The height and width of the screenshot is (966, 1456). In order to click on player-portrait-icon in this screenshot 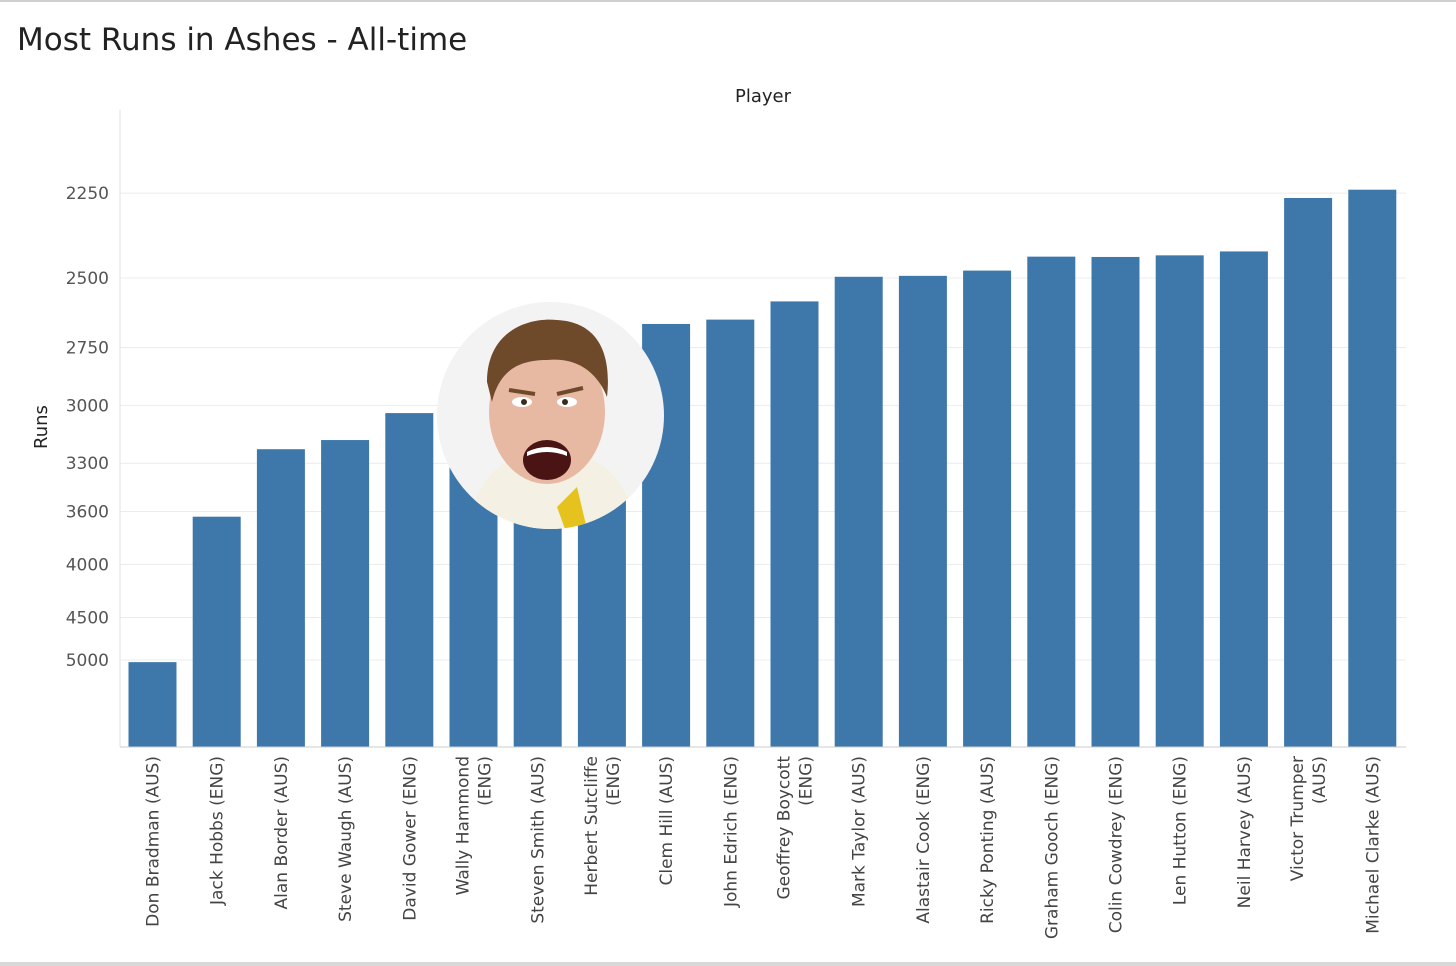, I will do `click(550, 415)`.